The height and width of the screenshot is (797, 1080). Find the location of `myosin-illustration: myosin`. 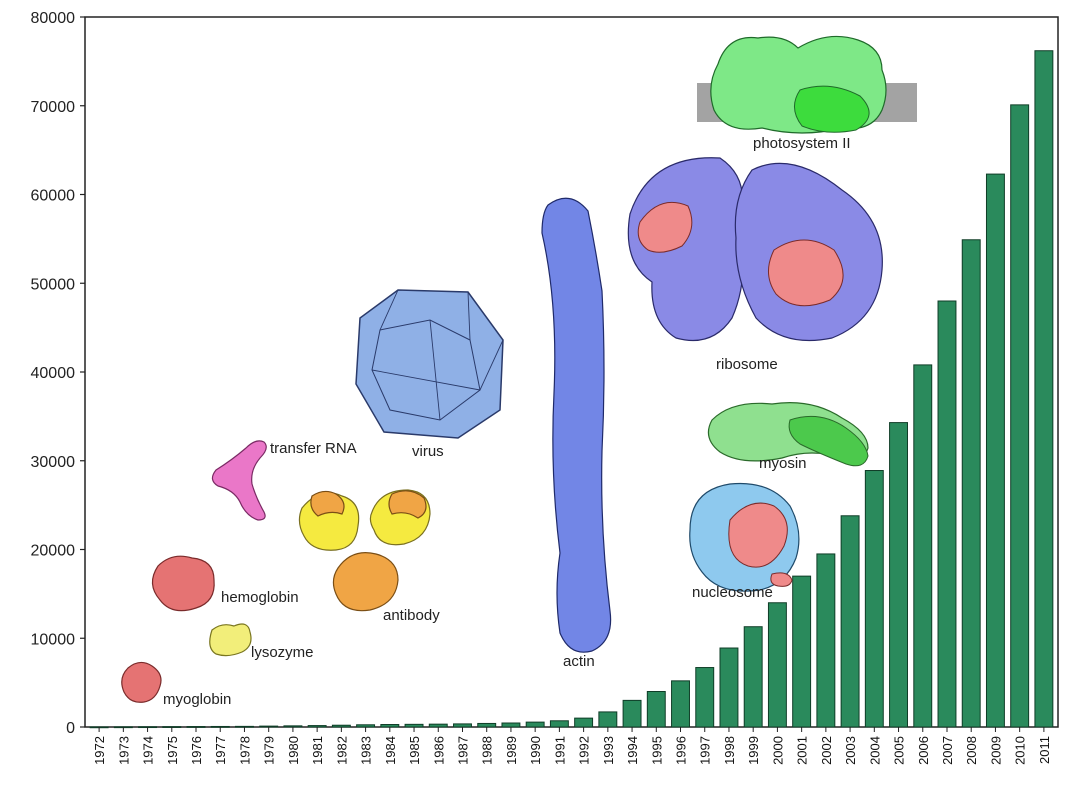

myosin-illustration: myosin is located at coordinates (788, 437).